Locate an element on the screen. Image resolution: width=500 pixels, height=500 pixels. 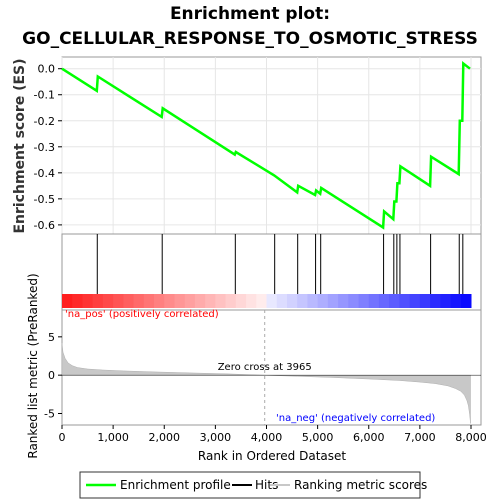
legend-box is located at coordinates (250, 485).